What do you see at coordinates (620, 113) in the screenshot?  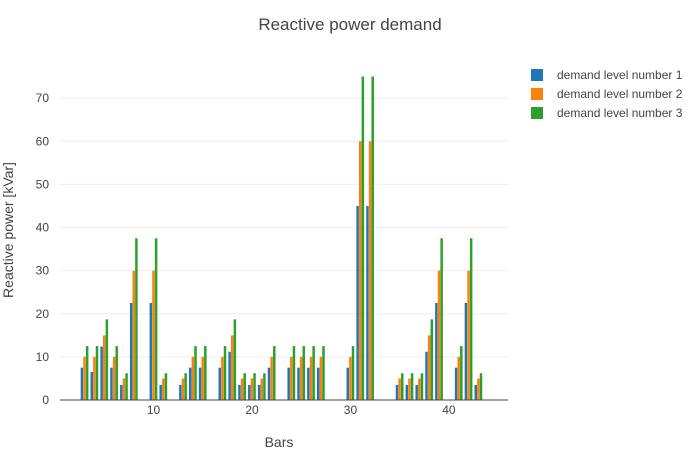 I see `legend-label: demand level number 3` at bounding box center [620, 113].